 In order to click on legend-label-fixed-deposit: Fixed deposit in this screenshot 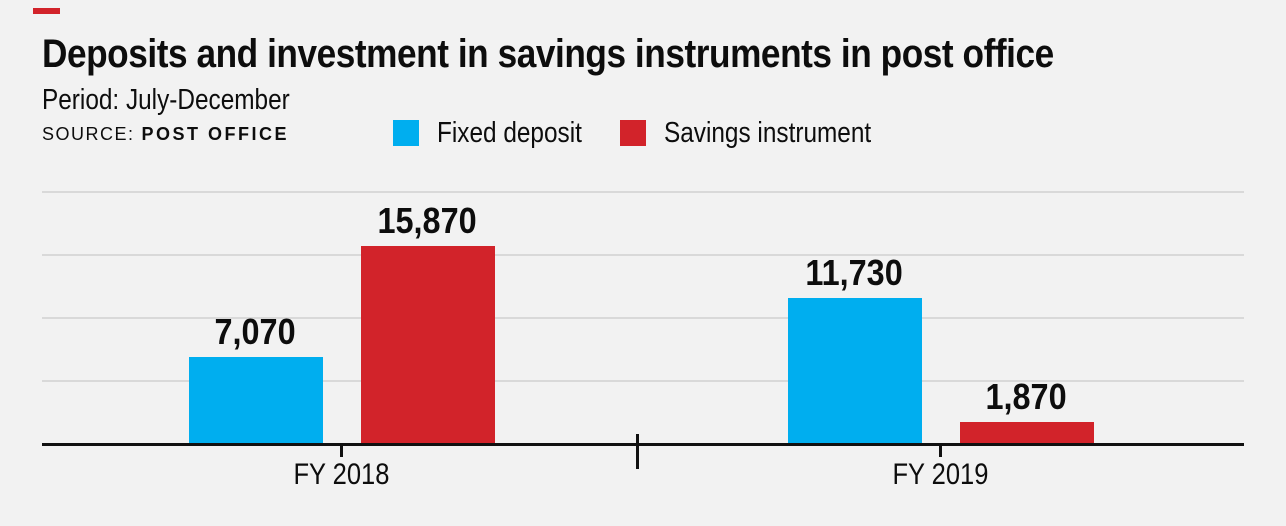, I will do `click(509, 133)`.